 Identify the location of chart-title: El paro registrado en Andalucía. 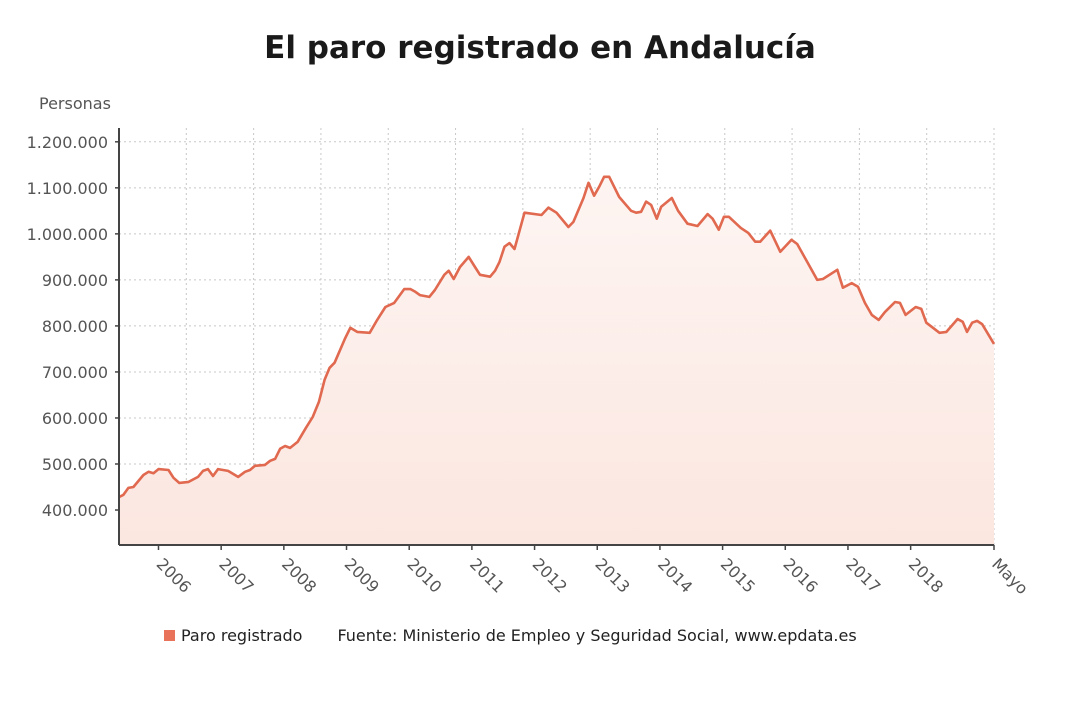
(540, 48).